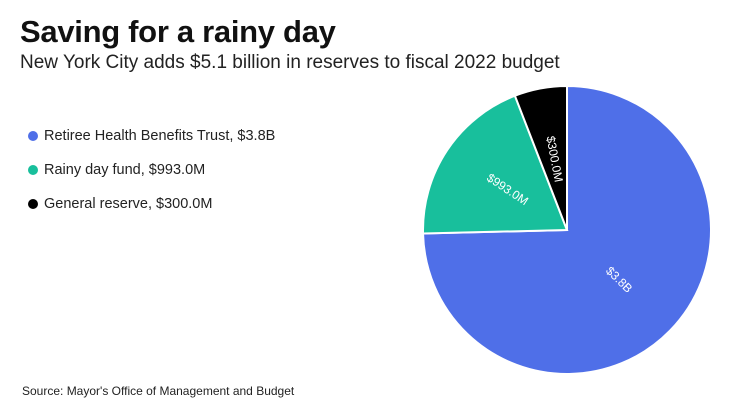 Image resolution: width=740 pixels, height=416 pixels. Describe the element at coordinates (178, 31) in the screenshot. I see `chart-title: Saving for a rainy day` at that location.